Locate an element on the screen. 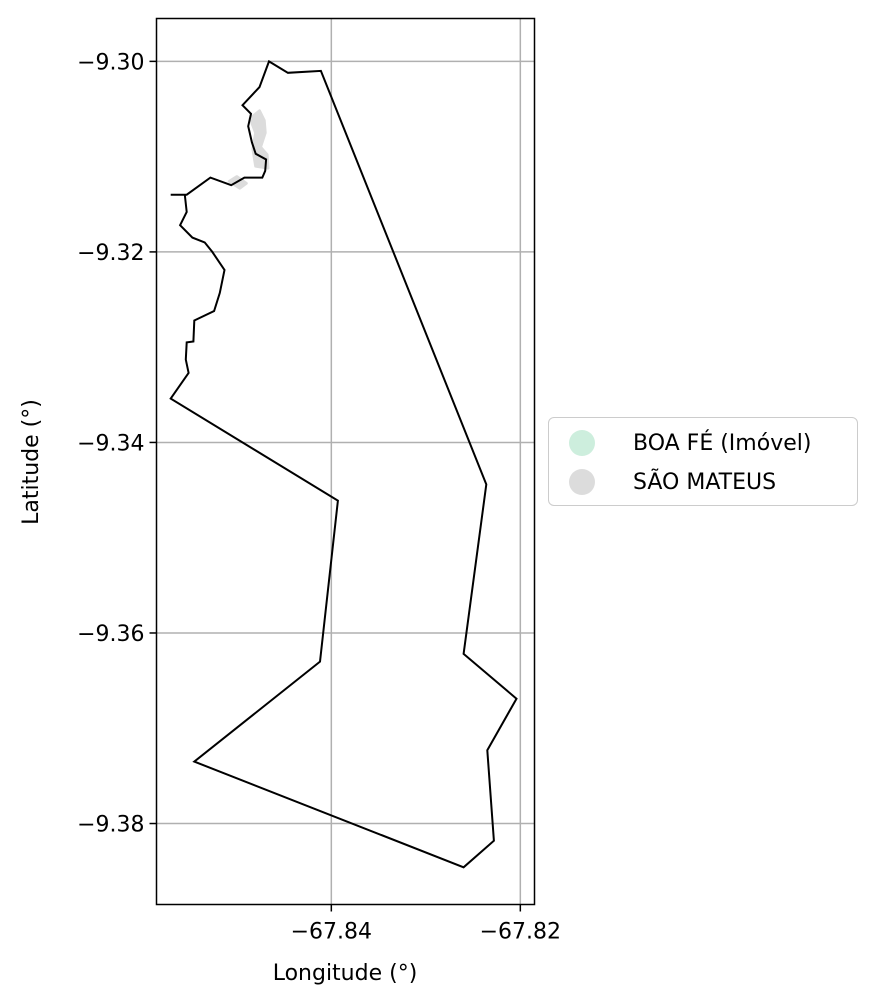  x-tick-label: −67.84 is located at coordinates (331, 932).